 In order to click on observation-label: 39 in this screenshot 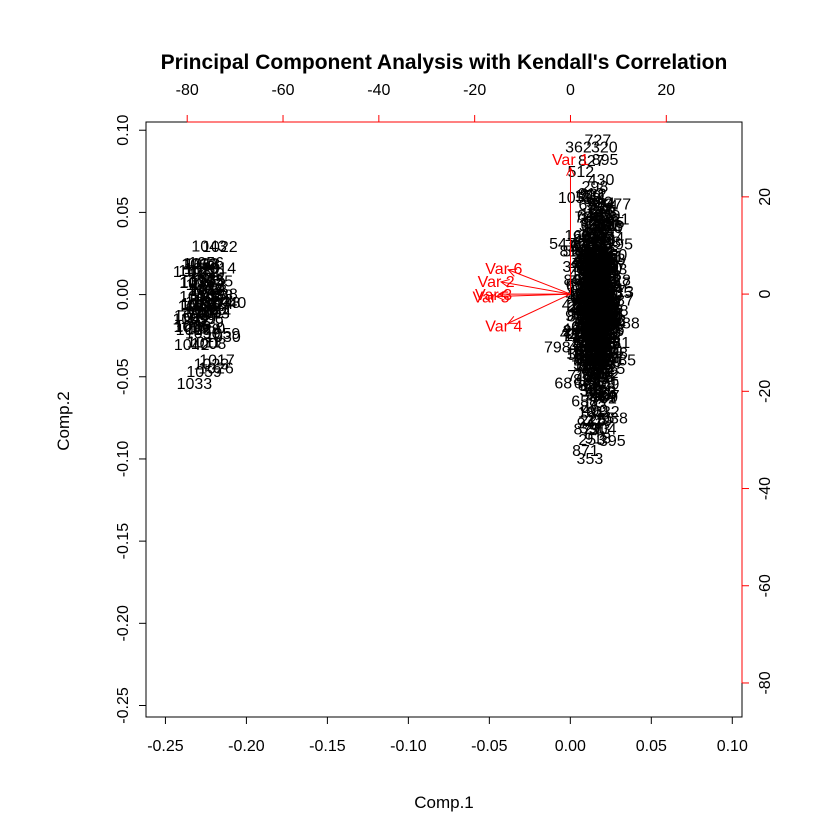, I will do `click(595, 263)`.